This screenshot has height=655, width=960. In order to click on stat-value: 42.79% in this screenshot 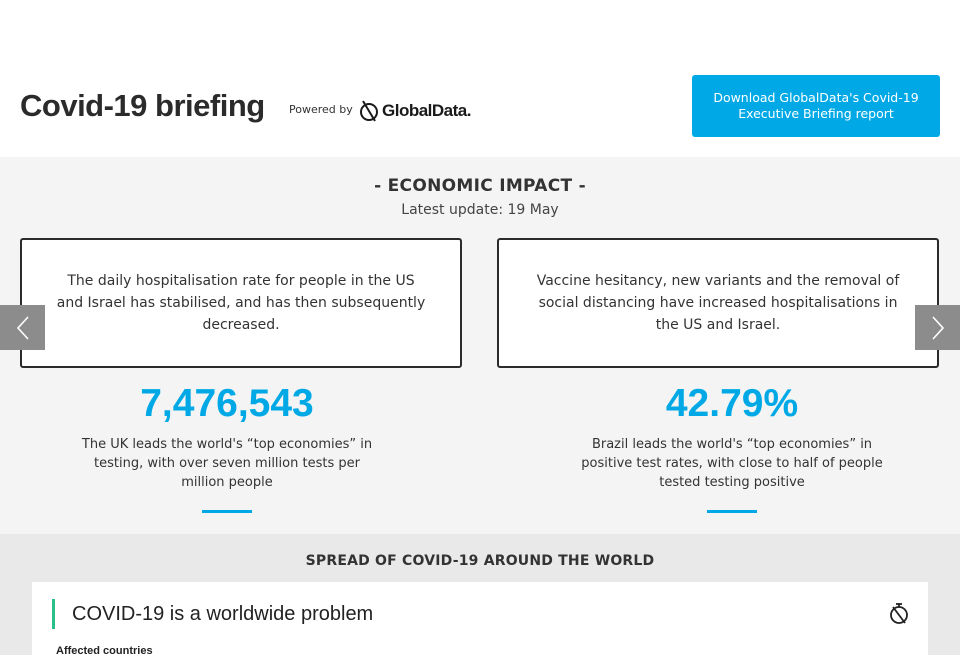, I will do `click(732, 403)`.